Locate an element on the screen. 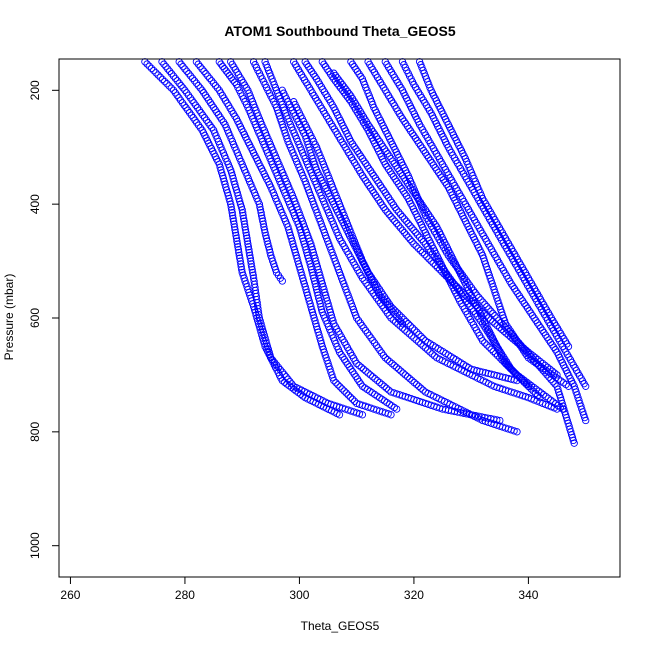  y-tick-label: 800 is located at coordinates (35, 432).